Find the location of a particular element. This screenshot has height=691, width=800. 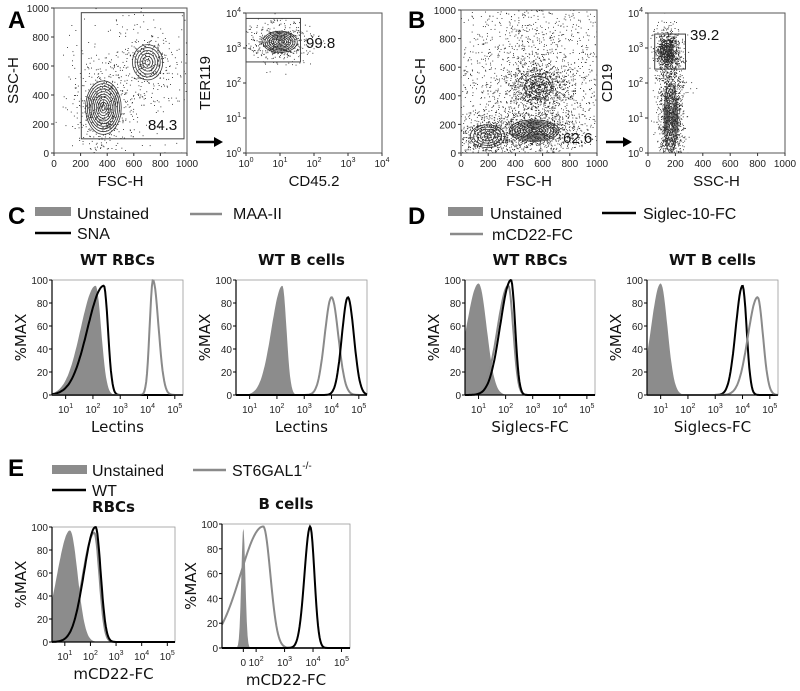

legend-label-unstained: Unstained is located at coordinates (128, 471).